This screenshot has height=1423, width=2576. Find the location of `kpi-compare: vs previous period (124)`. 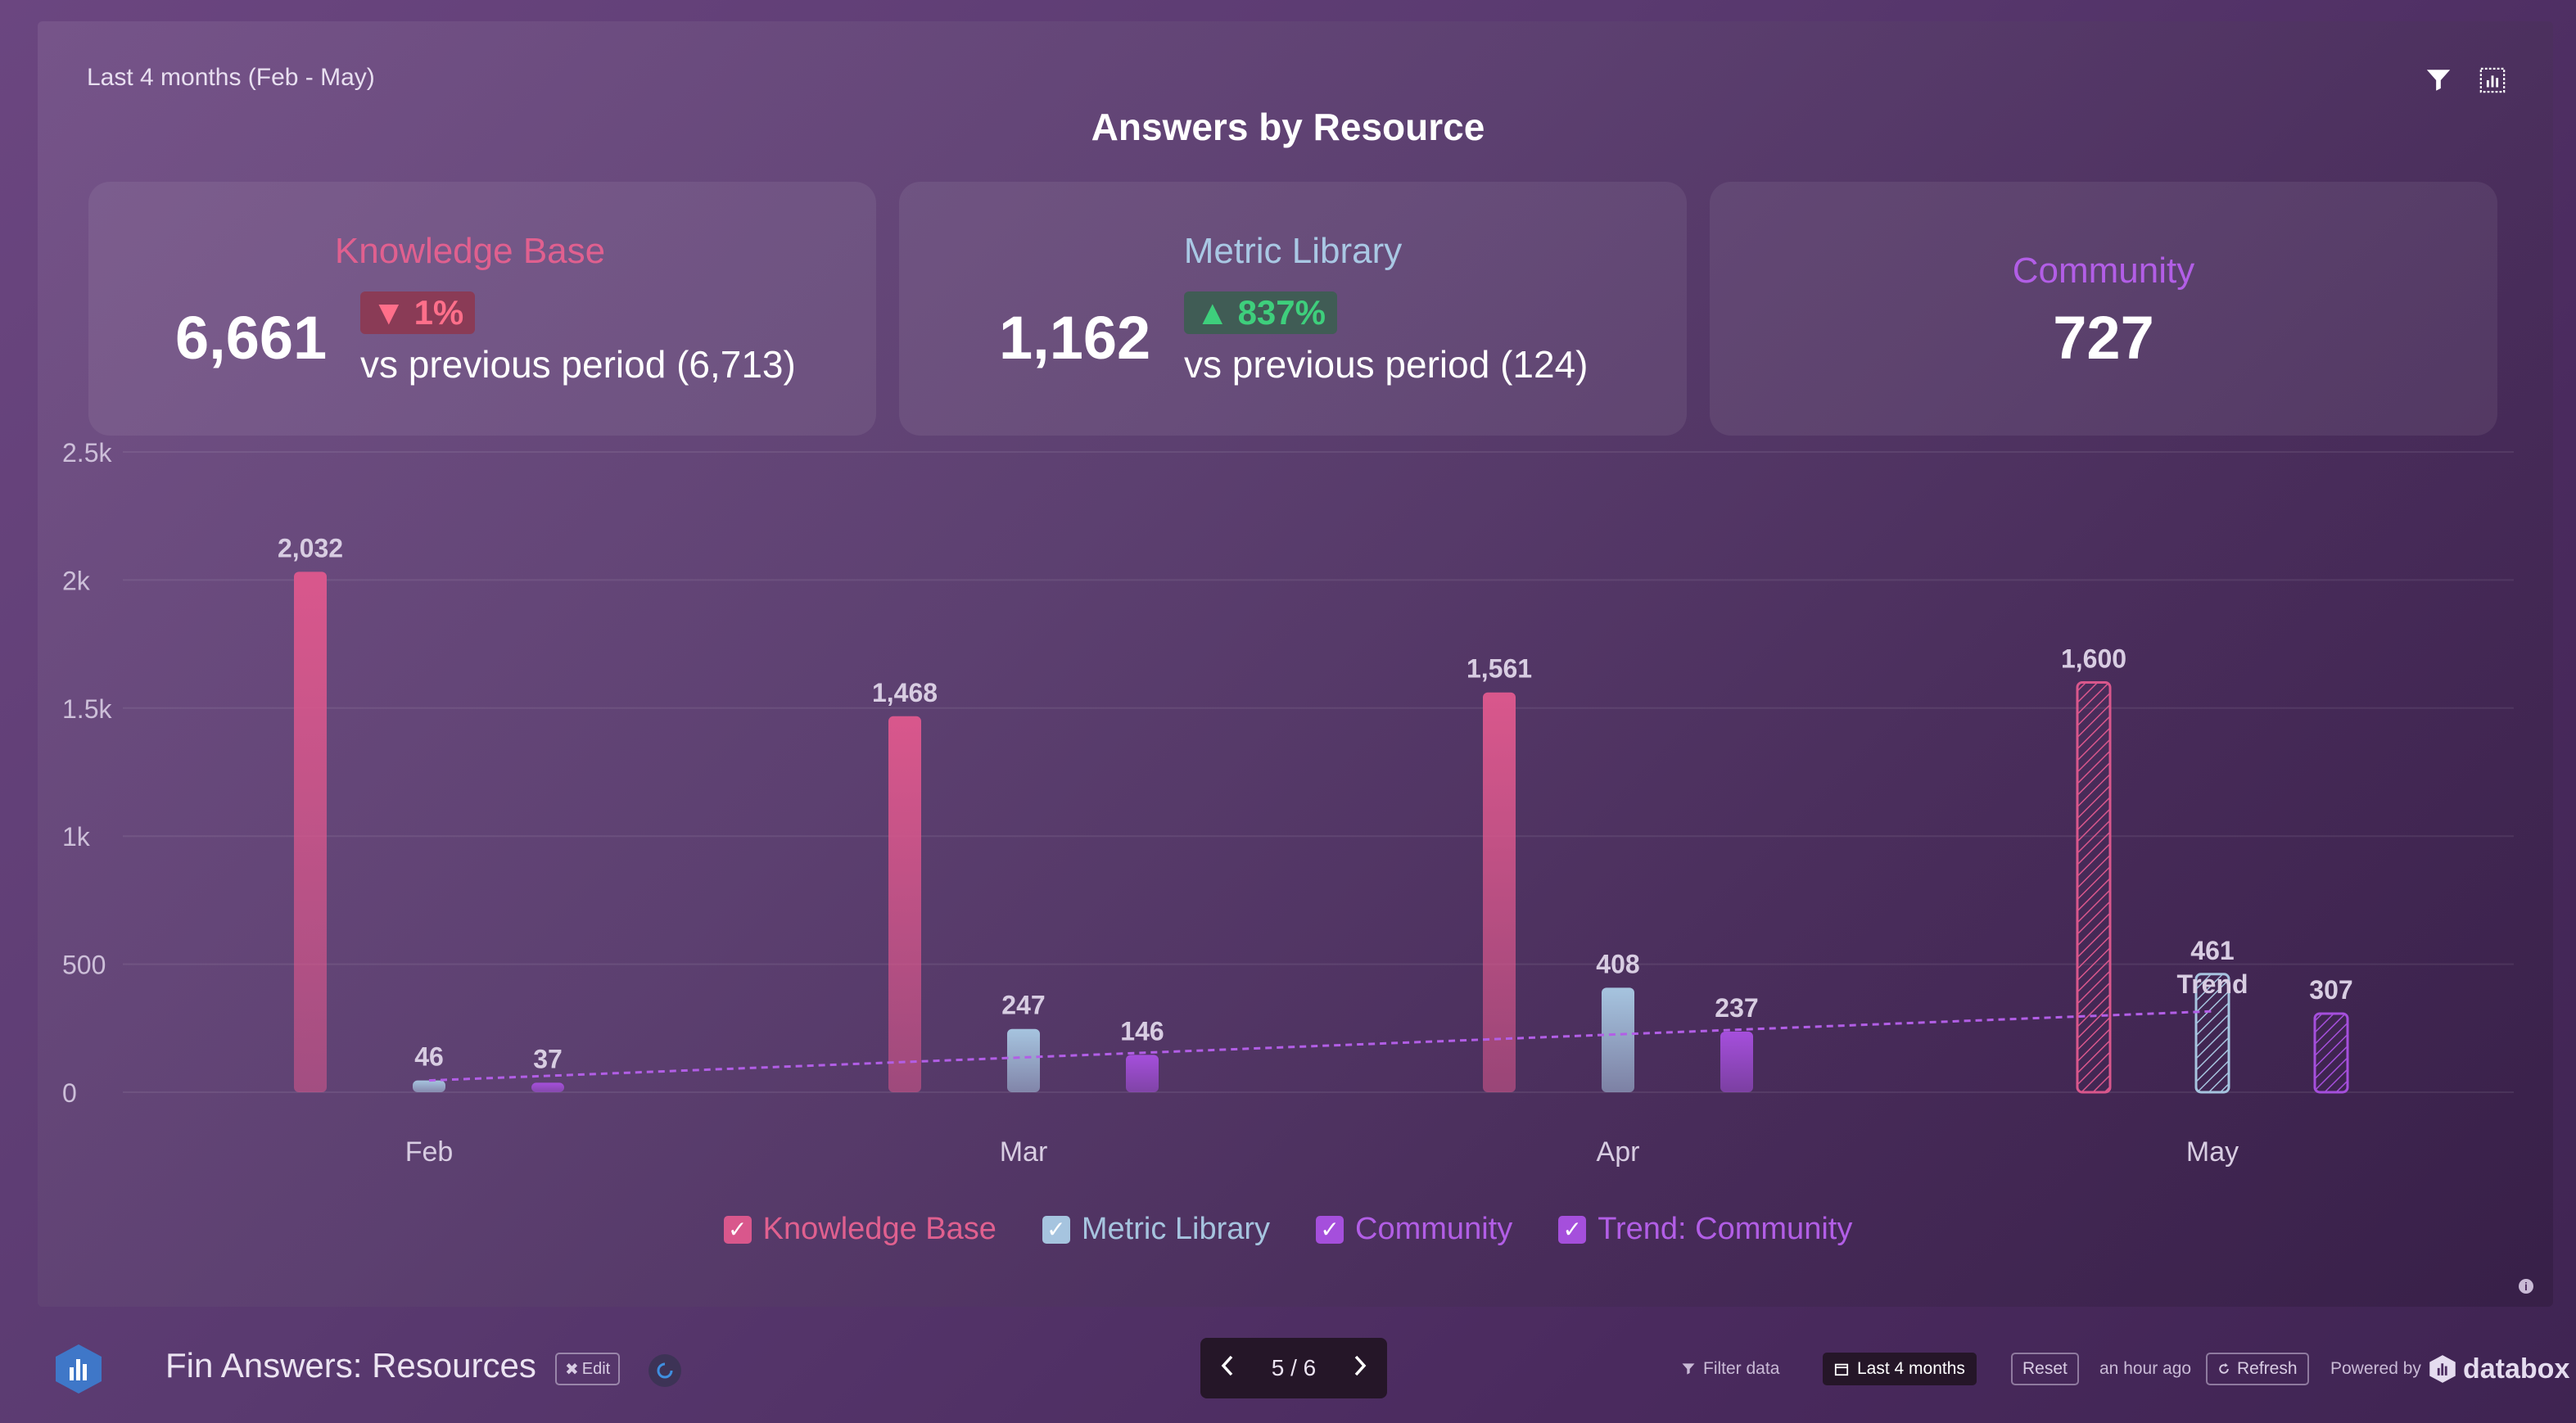

kpi-compare: vs previous period (124) is located at coordinates (1386, 364).